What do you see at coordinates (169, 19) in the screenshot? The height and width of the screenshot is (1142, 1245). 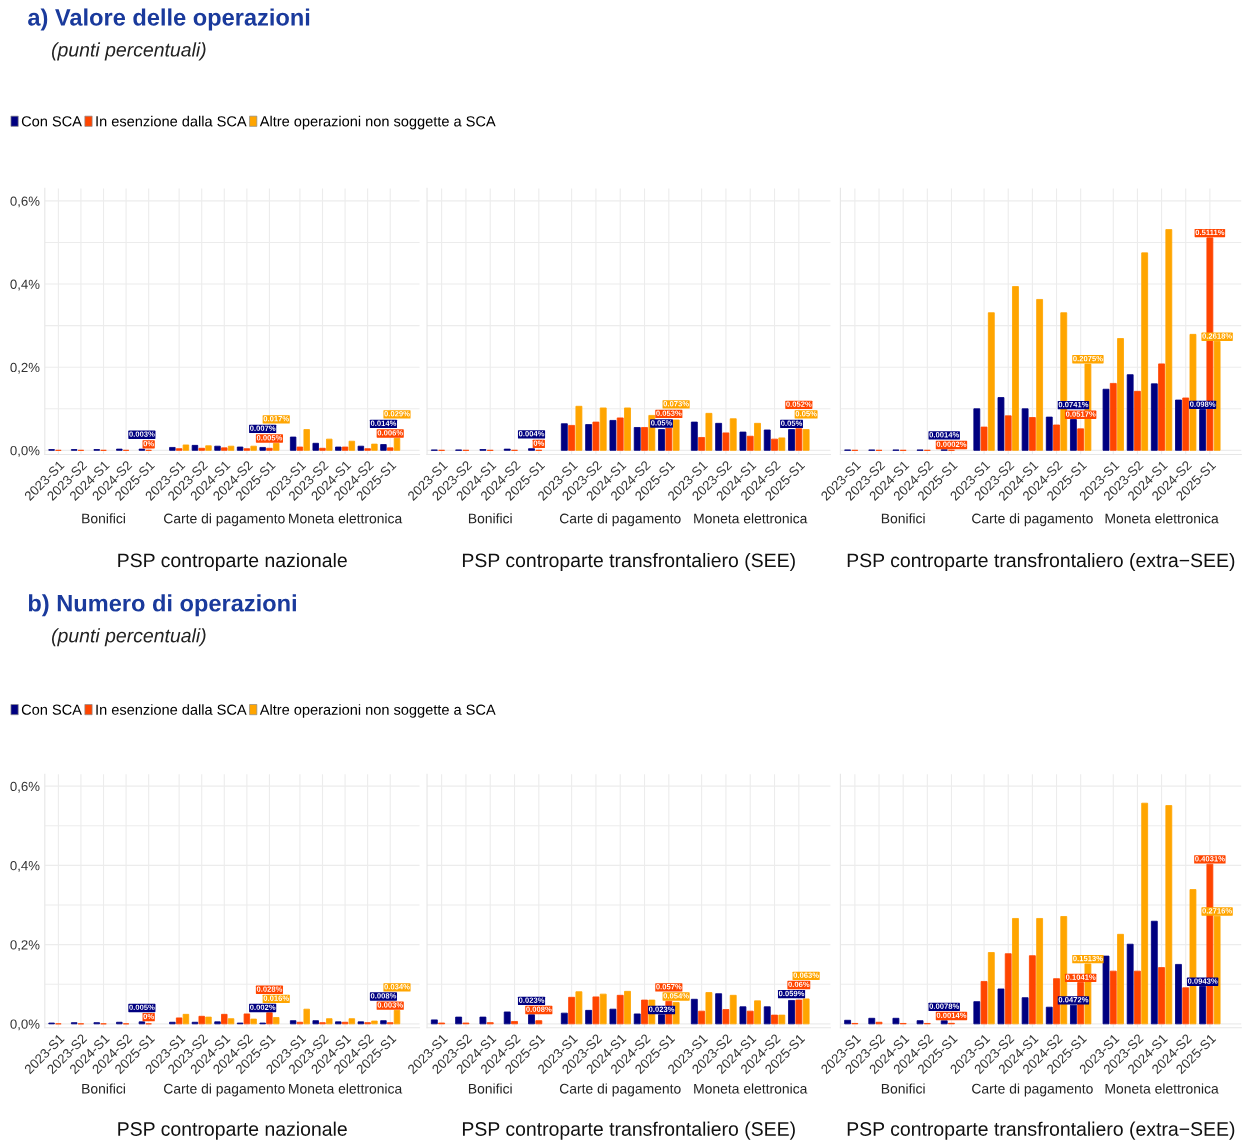 I see `chart-title: a) Valore delle operazioni` at bounding box center [169, 19].